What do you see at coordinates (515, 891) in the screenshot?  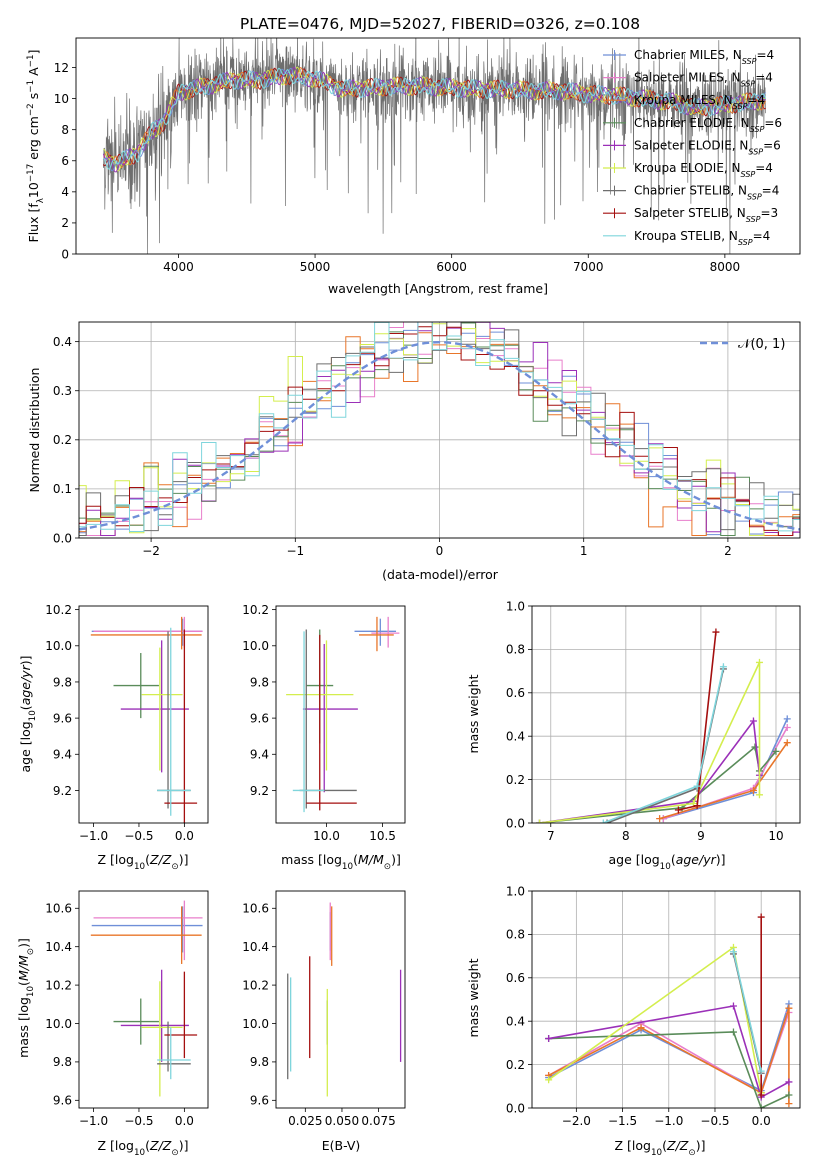 I see `y-tick-label: 1.0` at bounding box center [515, 891].